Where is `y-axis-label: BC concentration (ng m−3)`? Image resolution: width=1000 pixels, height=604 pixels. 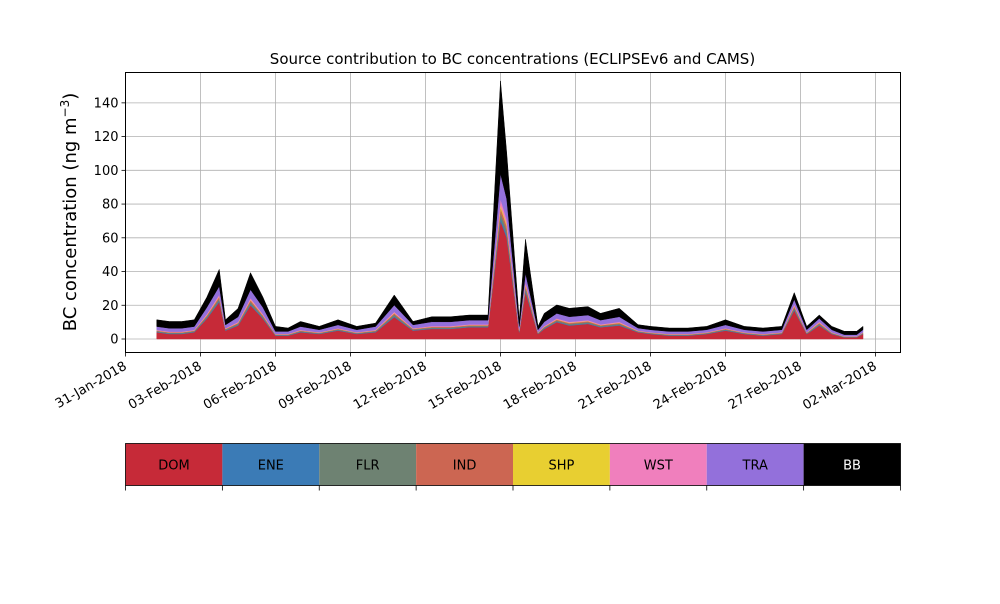
y-axis-label: BC concentration (ng m−3) is located at coordinates (69, 212).